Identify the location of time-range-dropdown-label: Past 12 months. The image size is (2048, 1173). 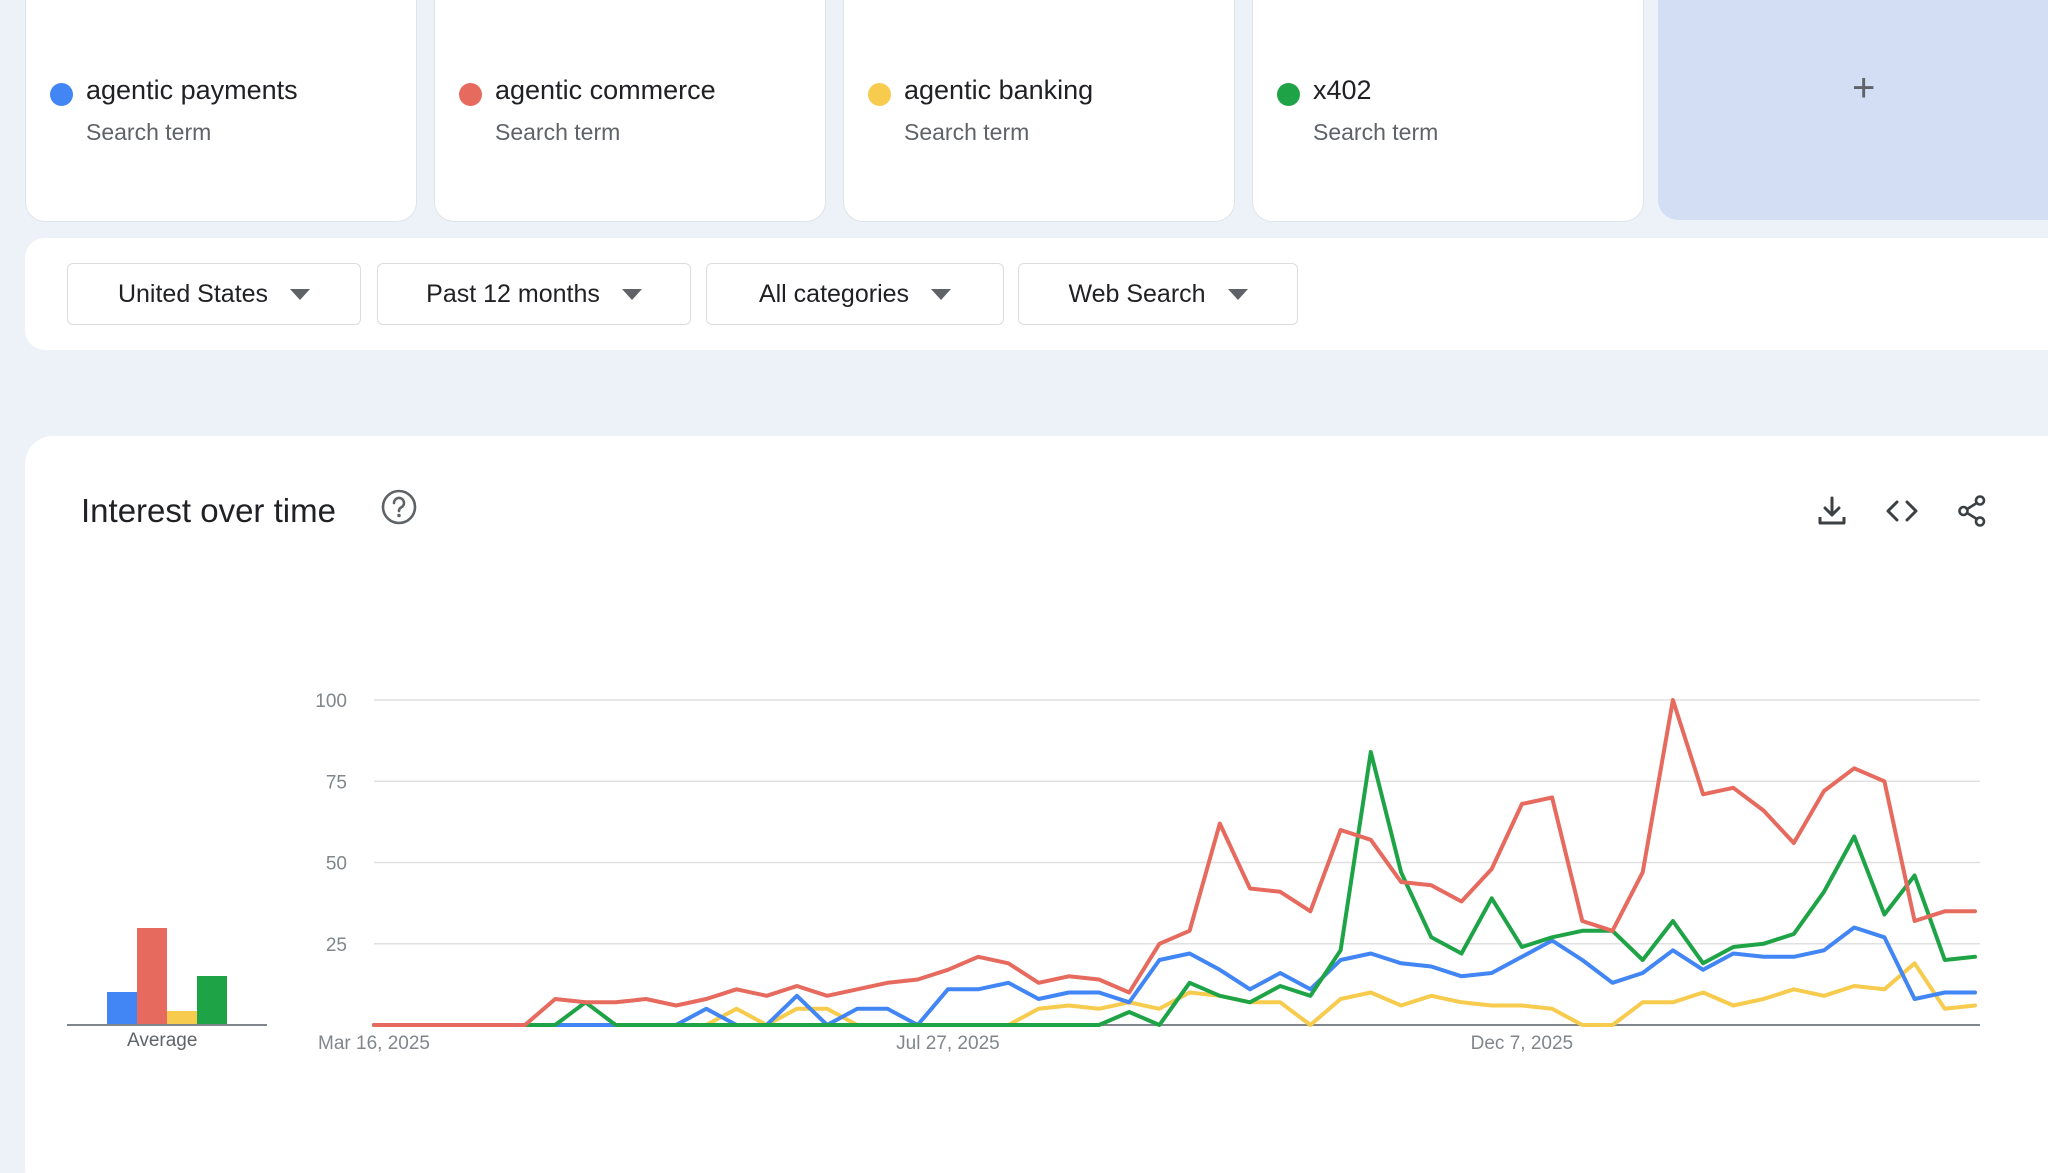
(513, 293).